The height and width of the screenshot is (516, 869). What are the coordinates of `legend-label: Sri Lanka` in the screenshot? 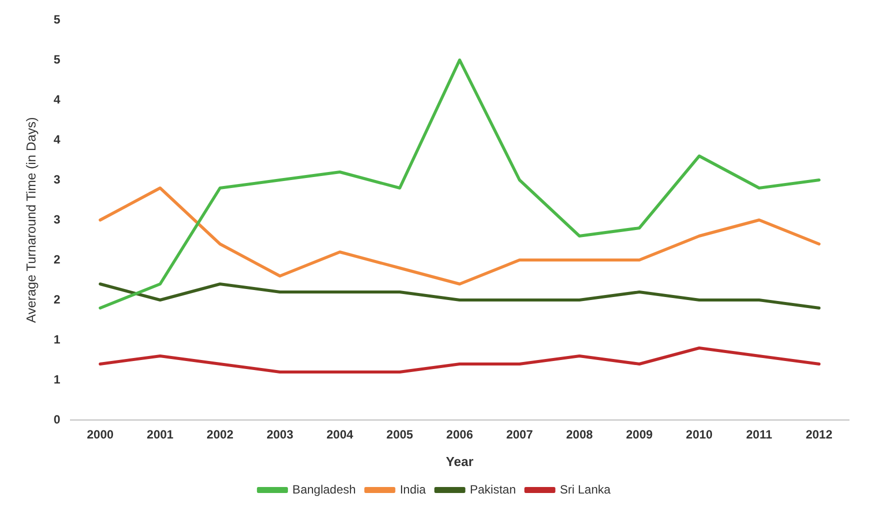 It's located at (585, 489).